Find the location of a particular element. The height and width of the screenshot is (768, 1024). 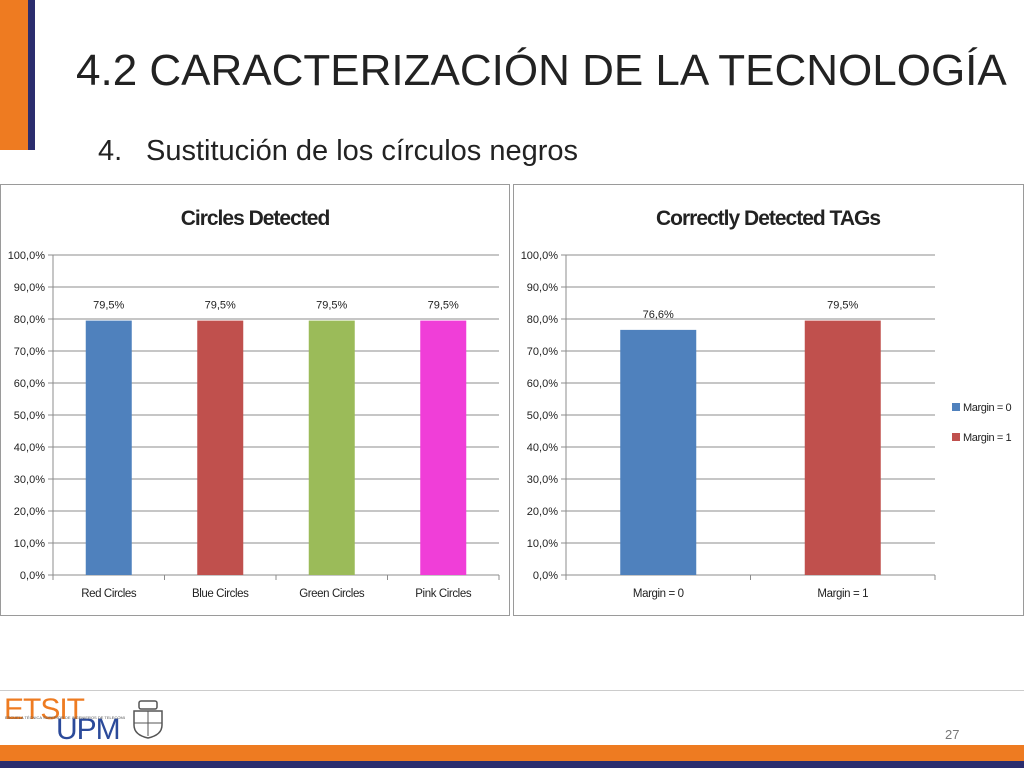

chart-title: Circles Detected is located at coordinates (255, 218).